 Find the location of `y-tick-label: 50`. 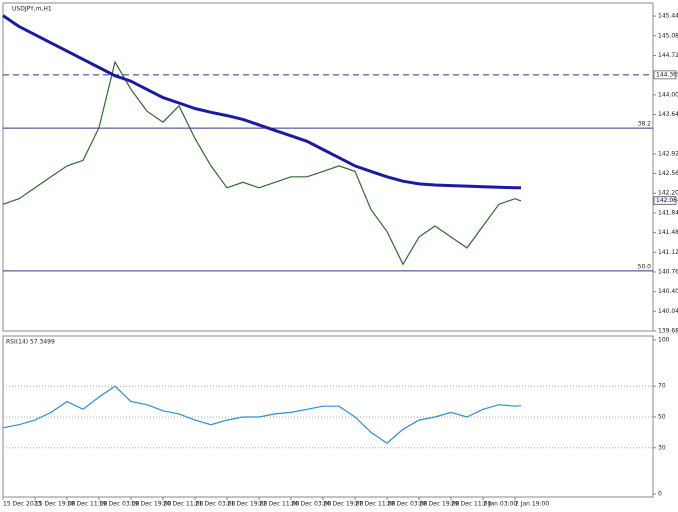

y-tick-label: 50 is located at coordinates (662, 417).